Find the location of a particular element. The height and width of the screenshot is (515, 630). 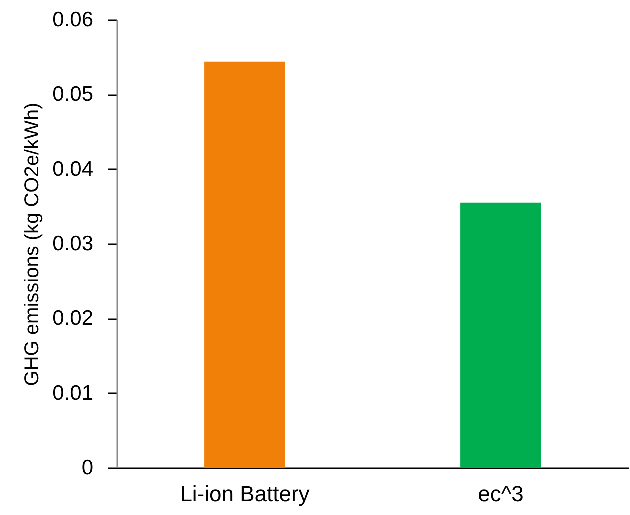

y-axis-title: GHG emissions (kg CO2e/kWh) is located at coordinates (33, 244).